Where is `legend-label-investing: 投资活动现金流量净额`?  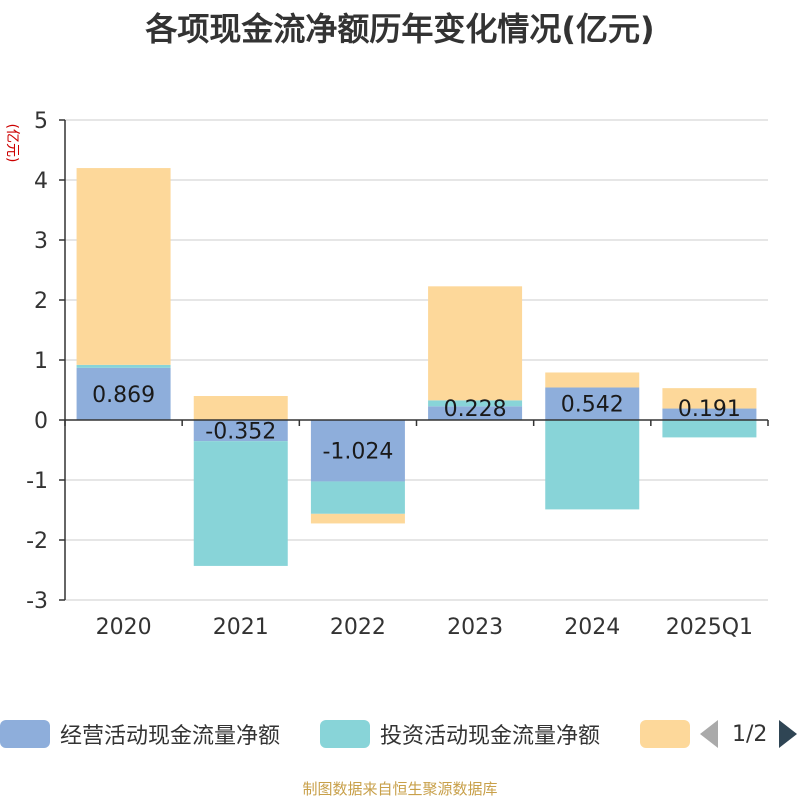 legend-label-investing: 投资活动现金流量净额 is located at coordinates (490, 736).